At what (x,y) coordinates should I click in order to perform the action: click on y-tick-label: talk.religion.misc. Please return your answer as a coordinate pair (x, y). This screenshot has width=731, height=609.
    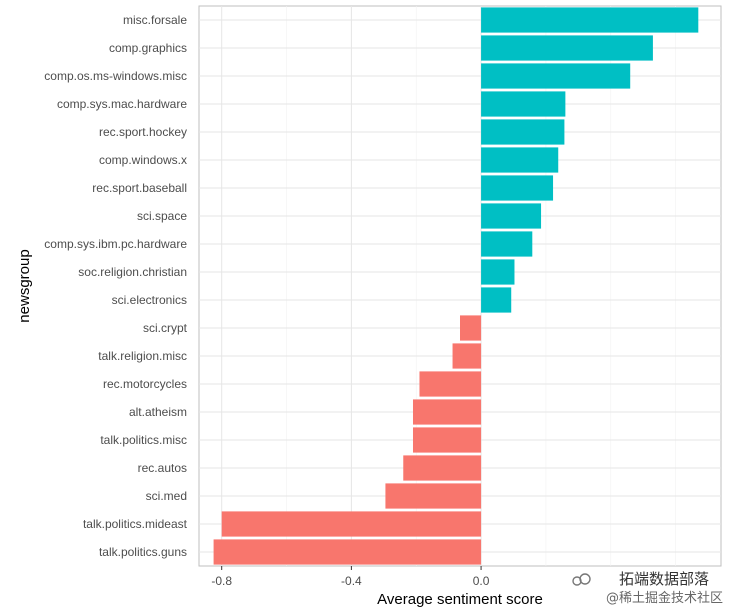
    Looking at the image, I should click on (142, 356).